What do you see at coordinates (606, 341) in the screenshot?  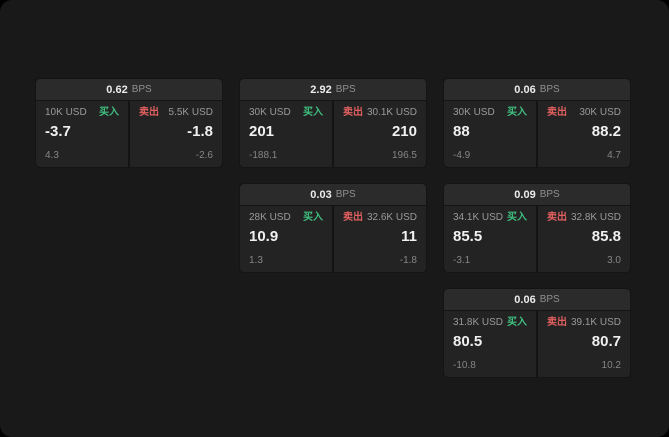 I see `sell-price: 80.7` at bounding box center [606, 341].